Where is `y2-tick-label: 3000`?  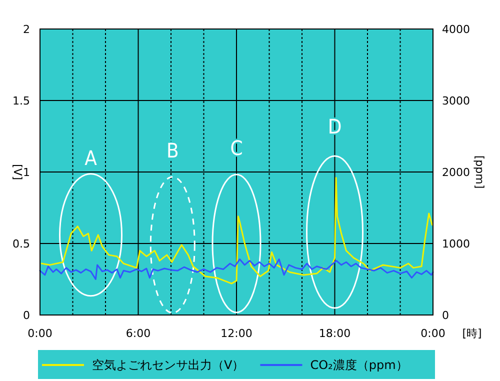
y2-tick-label: 3000 is located at coordinates (456, 101).